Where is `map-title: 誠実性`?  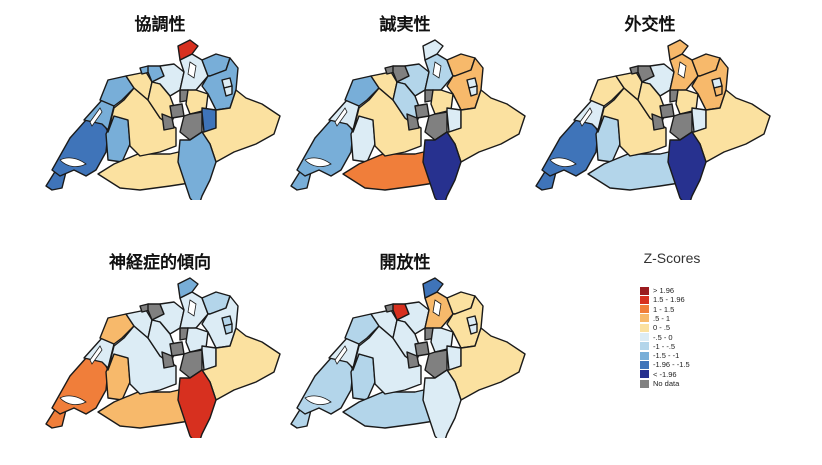 map-title: 誠実性 is located at coordinates (405, 25).